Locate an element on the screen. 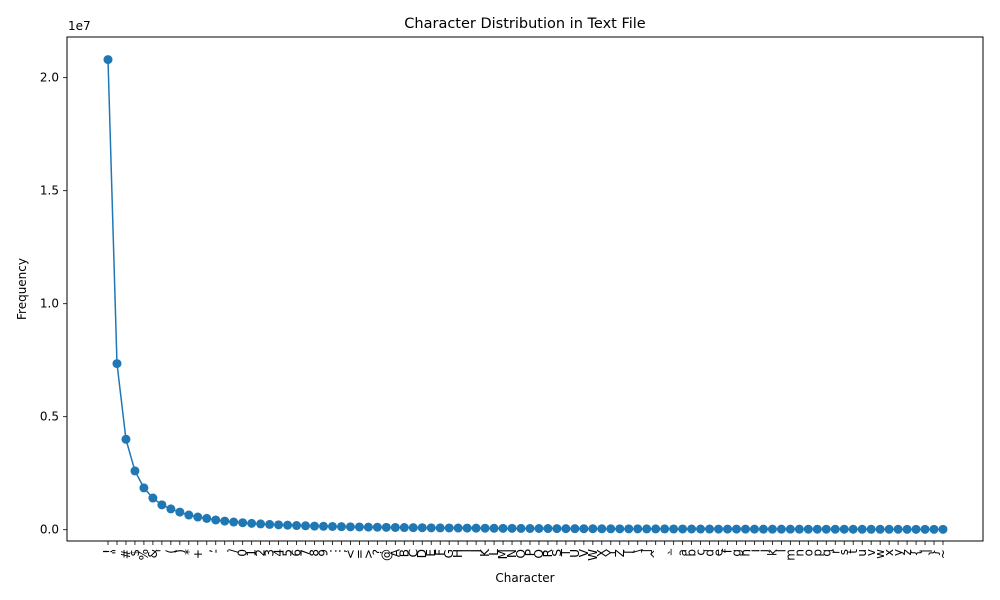  x-tick-label: " is located at coordinates (117, 552).